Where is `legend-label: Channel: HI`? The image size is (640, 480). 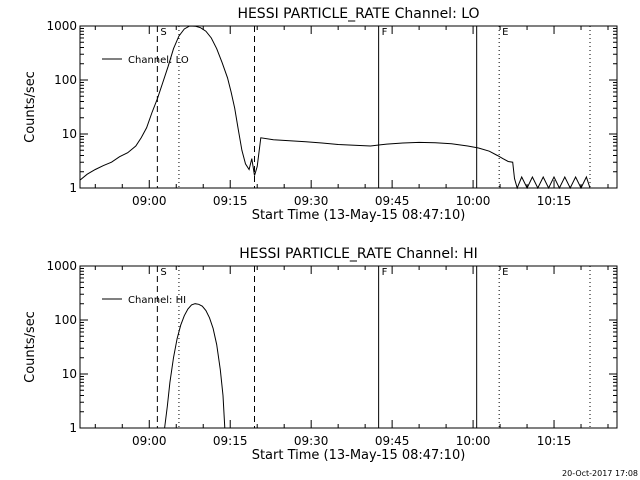
legend-label: Channel: HI is located at coordinates (157, 300).